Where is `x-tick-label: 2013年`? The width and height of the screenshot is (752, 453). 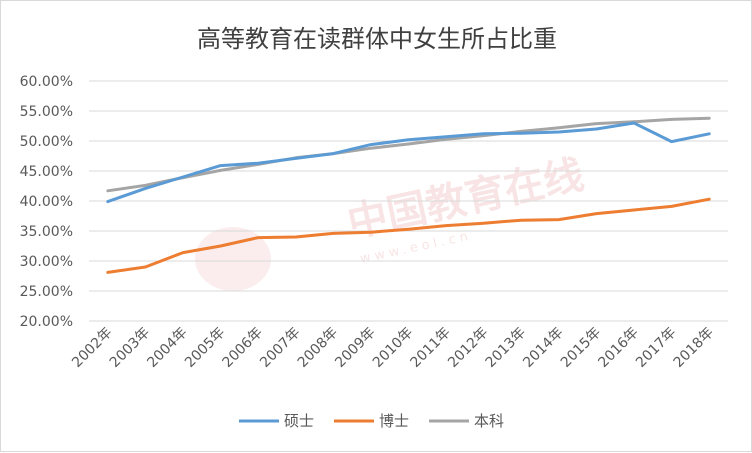 x-tick-label: 2013年 is located at coordinates (506, 348).